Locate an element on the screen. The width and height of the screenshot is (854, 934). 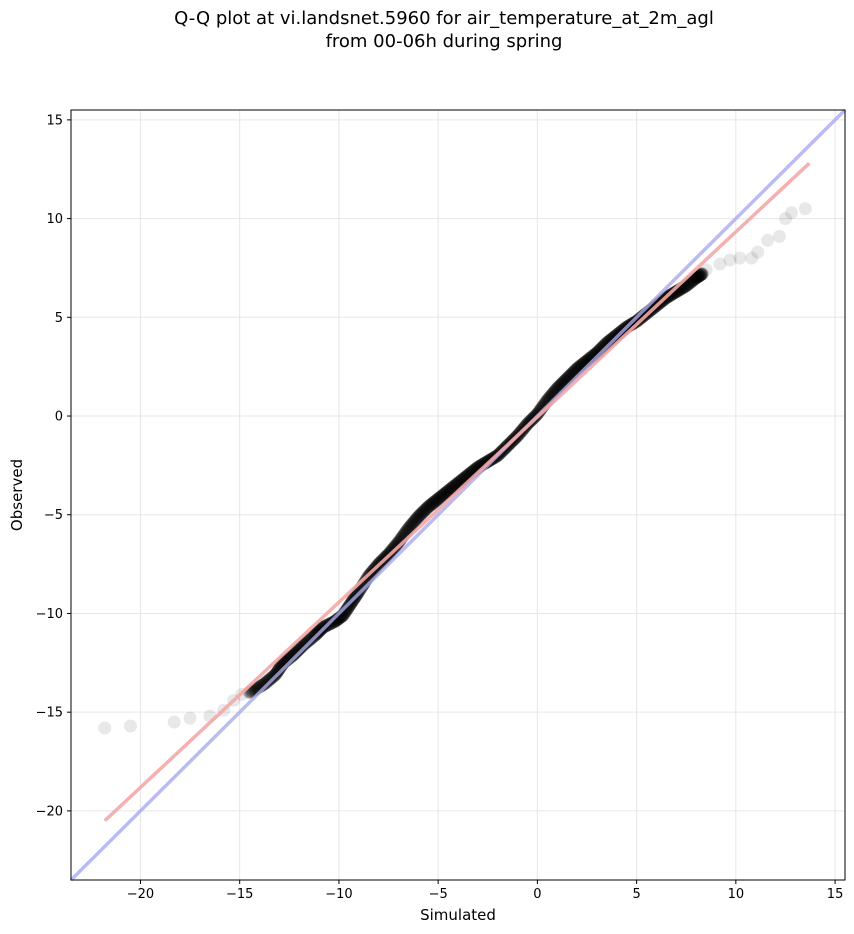
x-tick-label: 5 is located at coordinates (636, 894).